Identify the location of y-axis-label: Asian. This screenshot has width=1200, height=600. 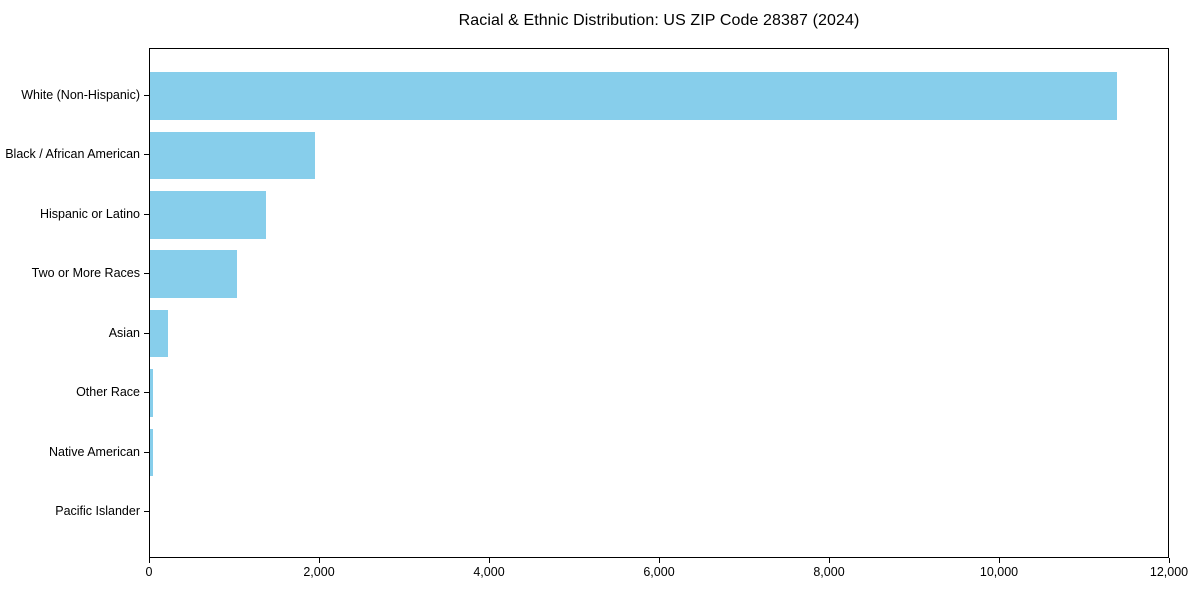
(124, 332).